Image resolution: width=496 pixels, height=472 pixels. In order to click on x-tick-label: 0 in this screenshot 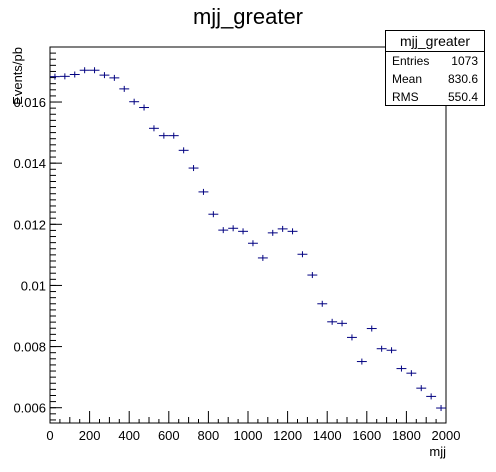, I will do `click(49, 435)`.